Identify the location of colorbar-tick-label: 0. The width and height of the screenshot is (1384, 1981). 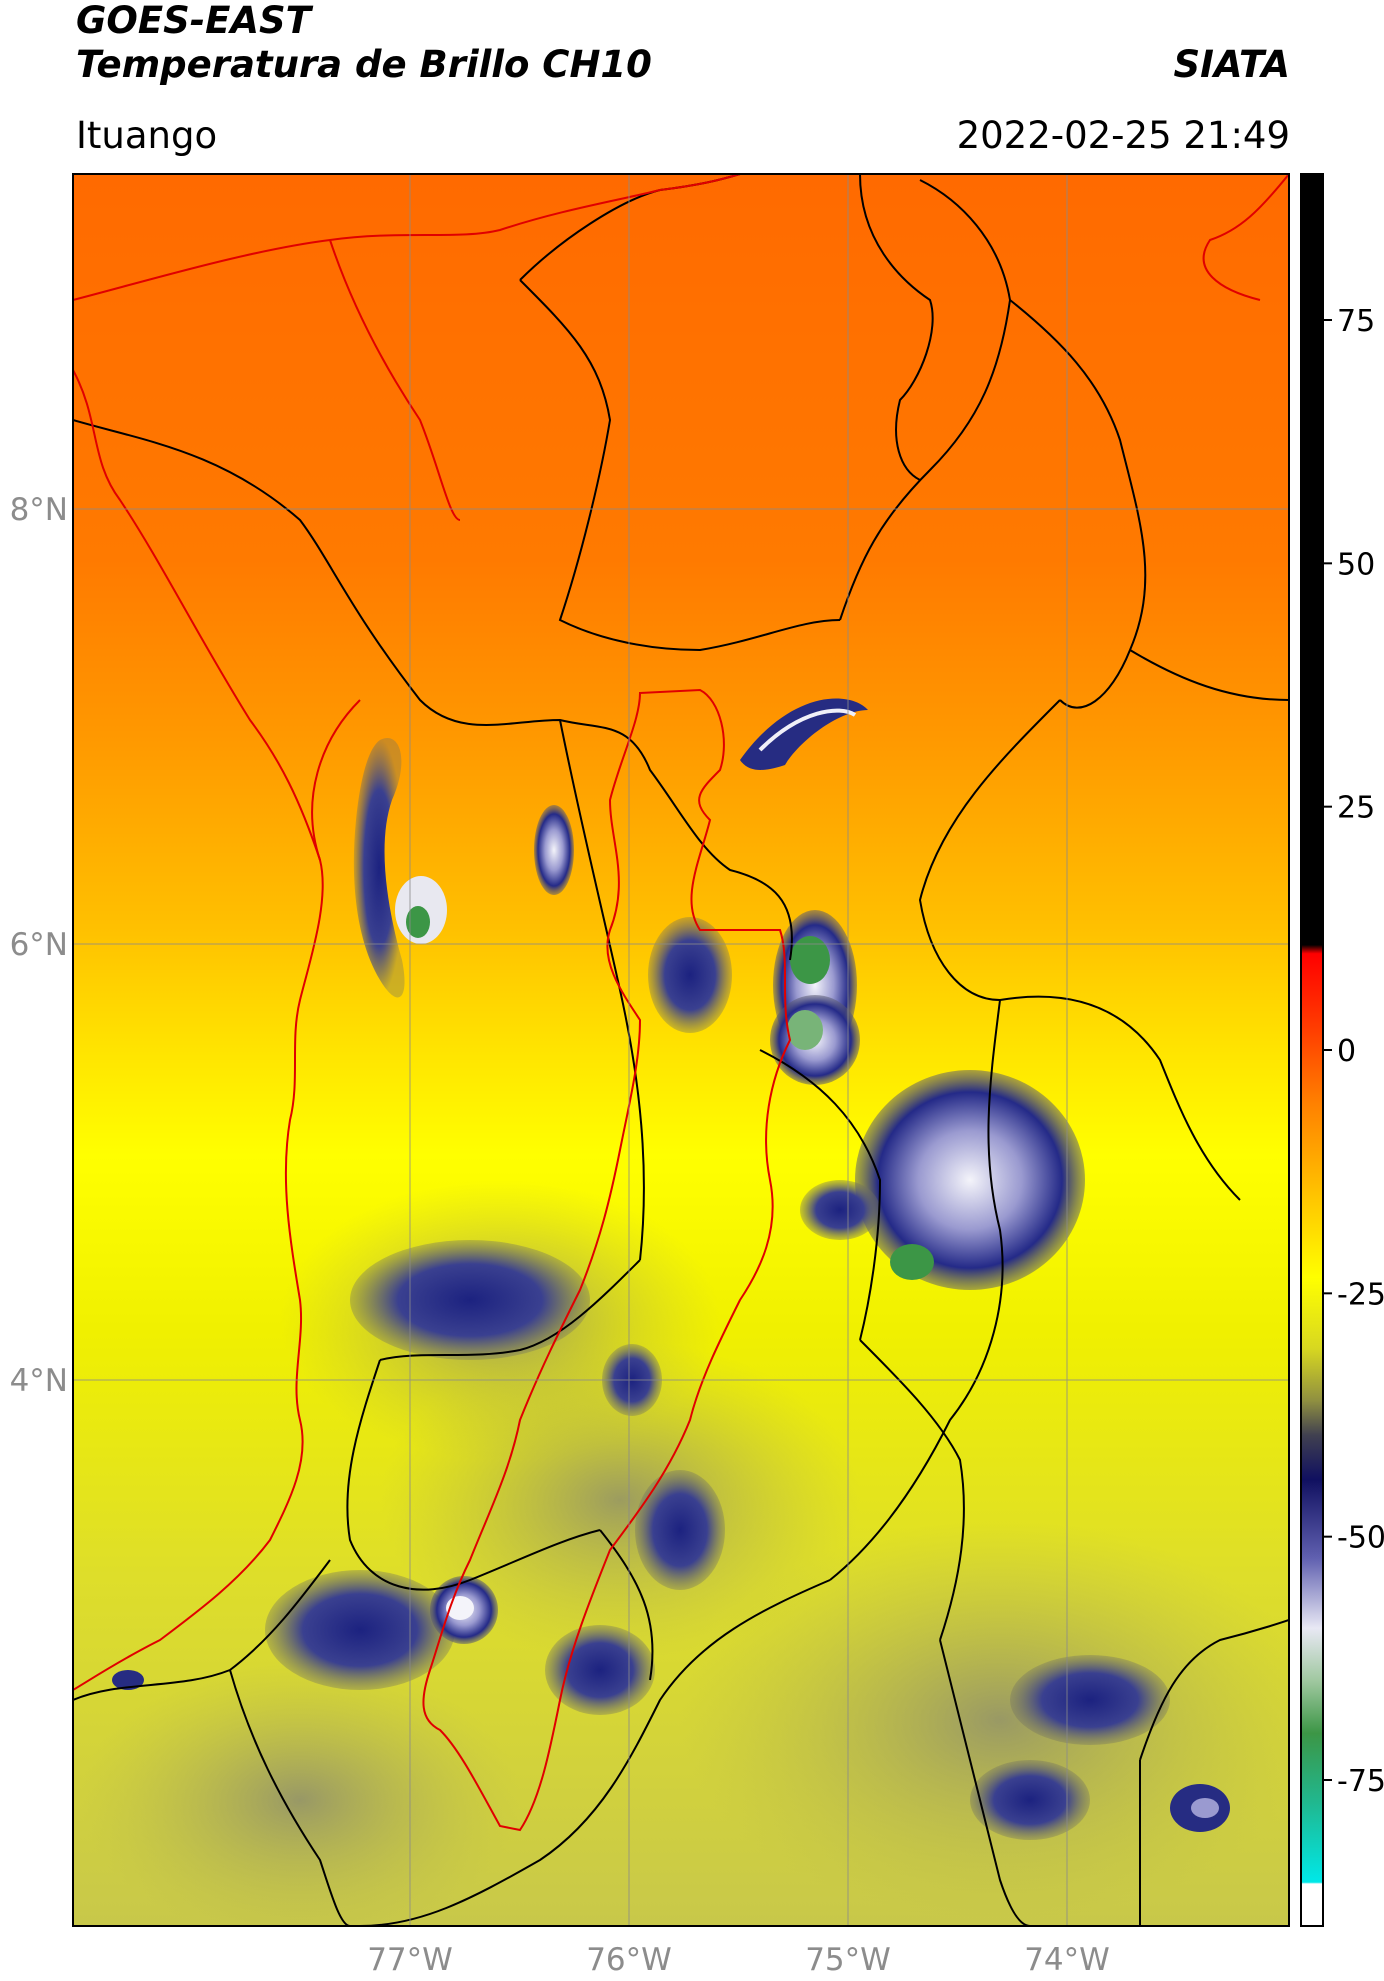
(1346, 1051).